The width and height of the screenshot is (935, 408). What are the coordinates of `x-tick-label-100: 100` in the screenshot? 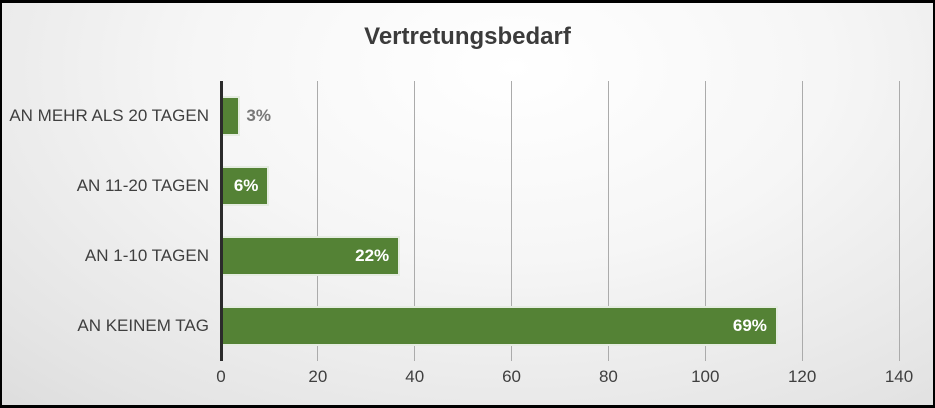 It's located at (705, 376).